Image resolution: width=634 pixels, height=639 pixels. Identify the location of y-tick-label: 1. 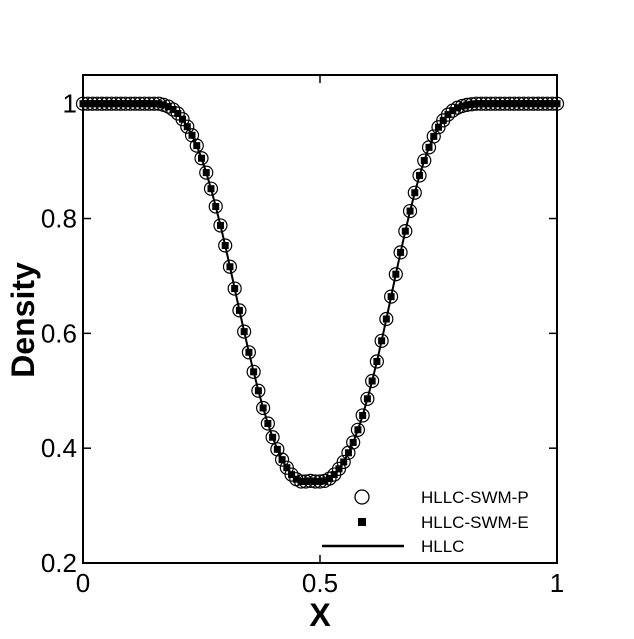
(70, 104).